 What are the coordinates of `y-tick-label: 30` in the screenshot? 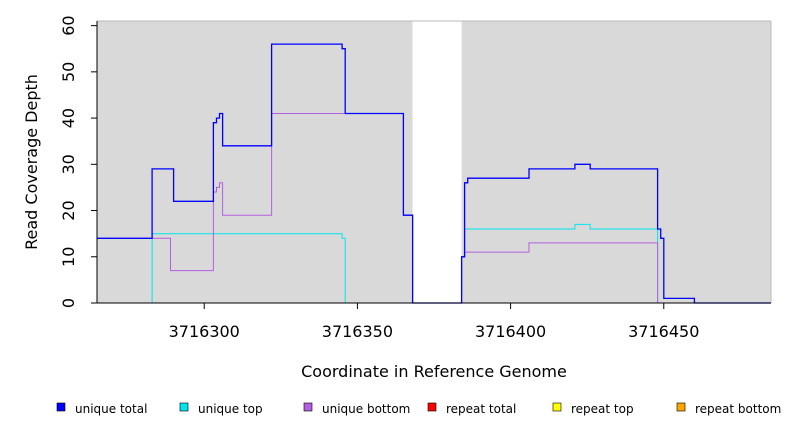 It's located at (68, 164).